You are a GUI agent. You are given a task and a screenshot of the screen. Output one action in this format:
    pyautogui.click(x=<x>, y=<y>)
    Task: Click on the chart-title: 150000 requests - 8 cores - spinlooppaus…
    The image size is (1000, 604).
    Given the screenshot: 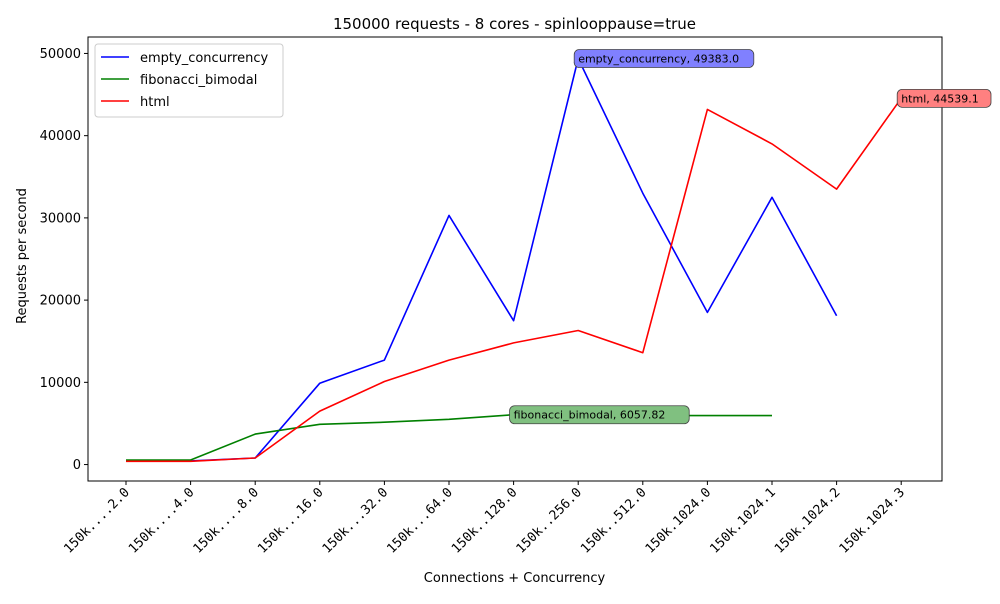 What is the action you would take?
    pyautogui.click(x=514, y=24)
    